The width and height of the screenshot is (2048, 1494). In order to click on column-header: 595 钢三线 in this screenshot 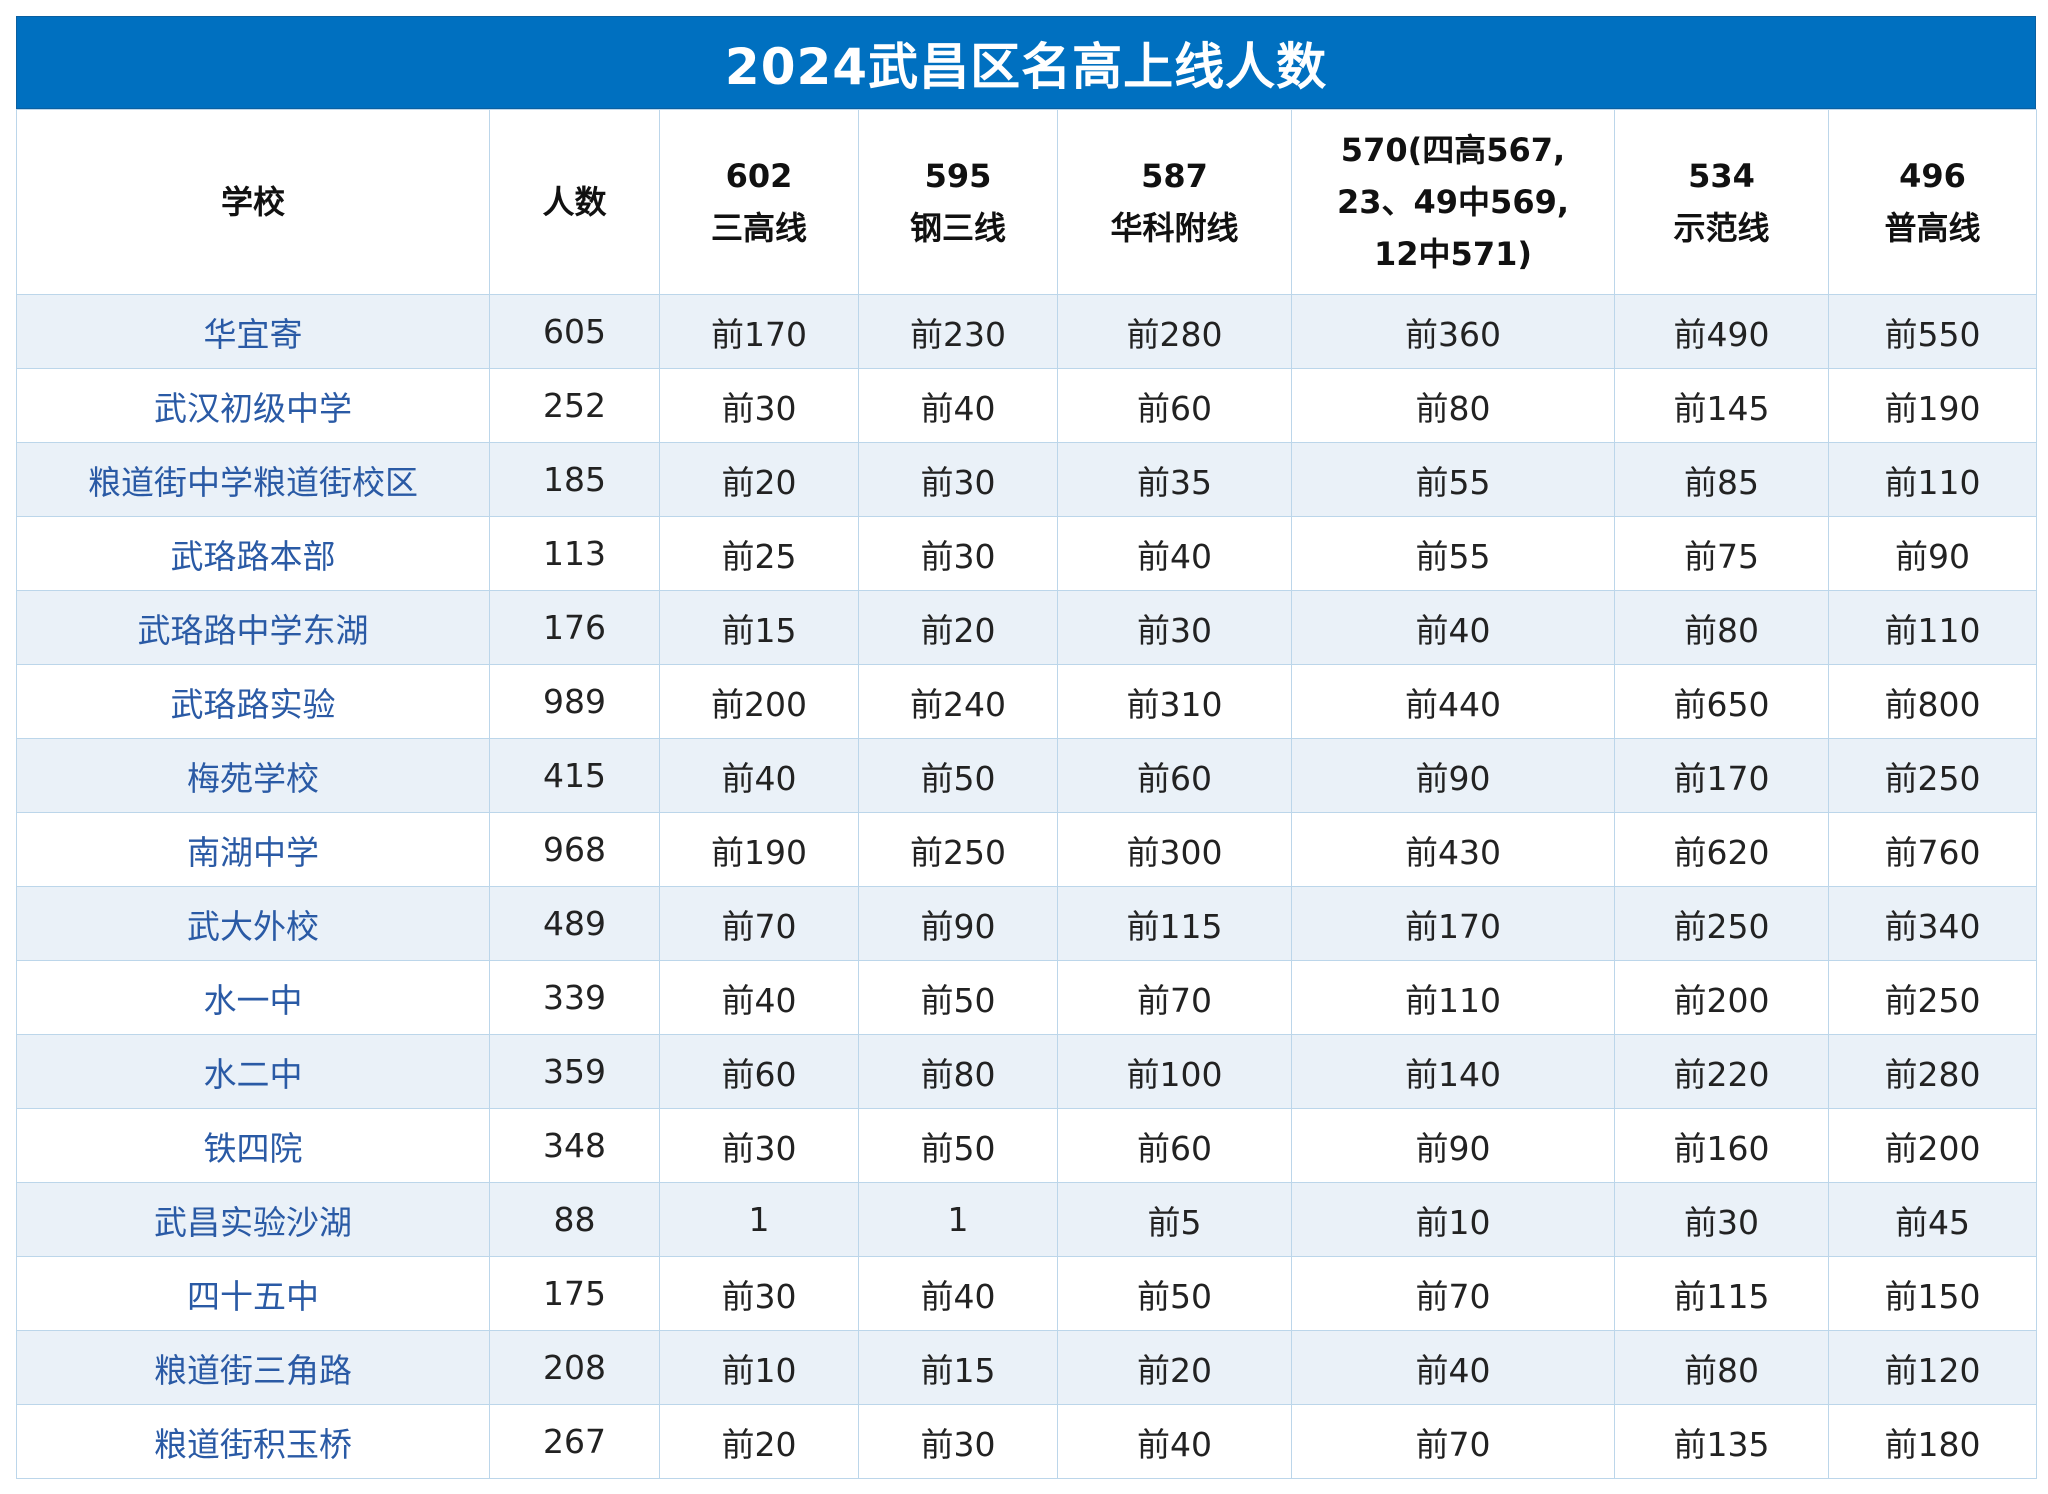, I will do `click(958, 202)`.